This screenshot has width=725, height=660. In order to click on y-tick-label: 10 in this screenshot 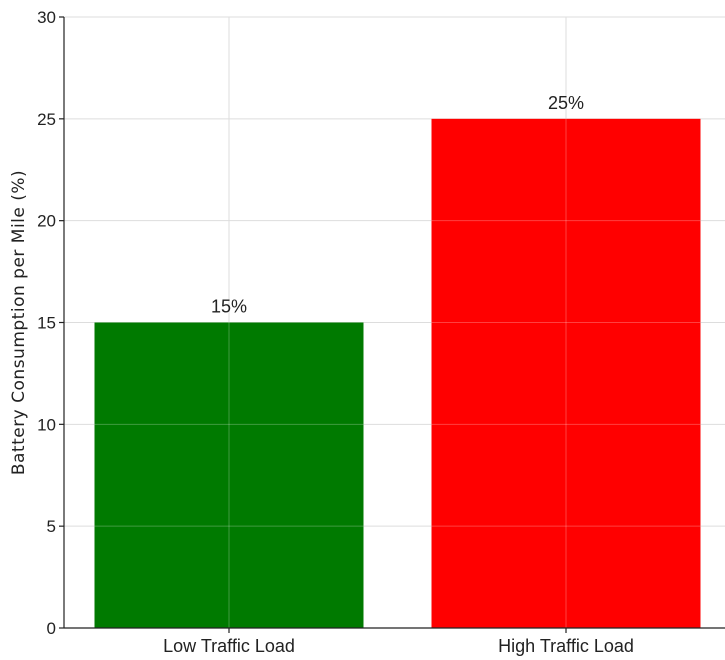, I will do `click(46, 424)`.